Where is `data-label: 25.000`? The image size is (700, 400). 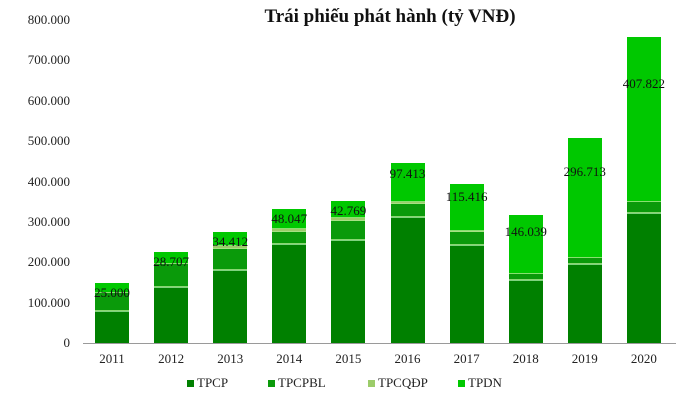 data-label: 25.000 is located at coordinates (112, 293).